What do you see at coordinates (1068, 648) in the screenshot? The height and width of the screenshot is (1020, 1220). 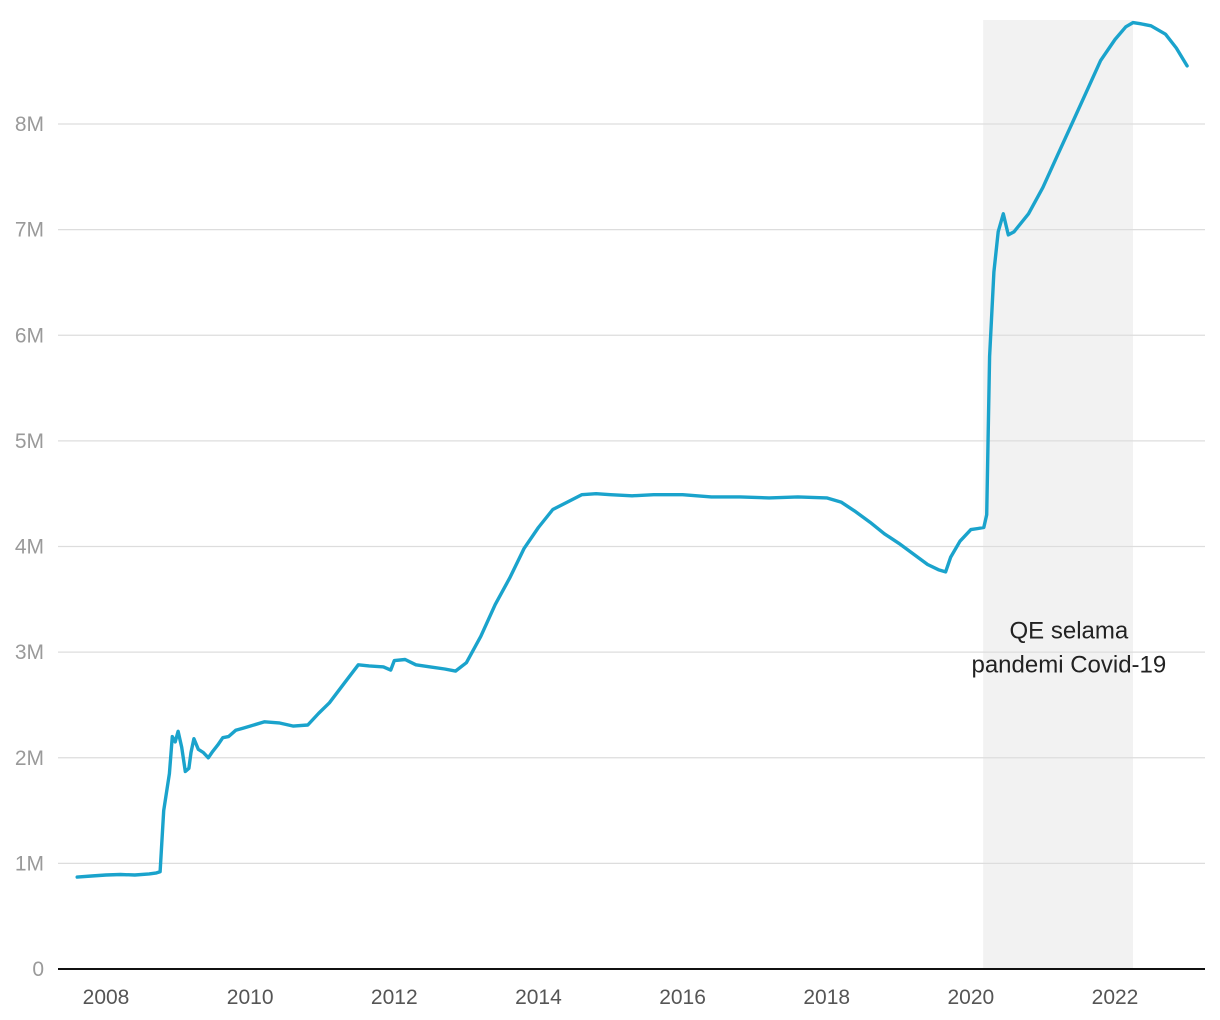 I see `annotation-layer: QE selama pandemi Covid-19` at bounding box center [1068, 648].